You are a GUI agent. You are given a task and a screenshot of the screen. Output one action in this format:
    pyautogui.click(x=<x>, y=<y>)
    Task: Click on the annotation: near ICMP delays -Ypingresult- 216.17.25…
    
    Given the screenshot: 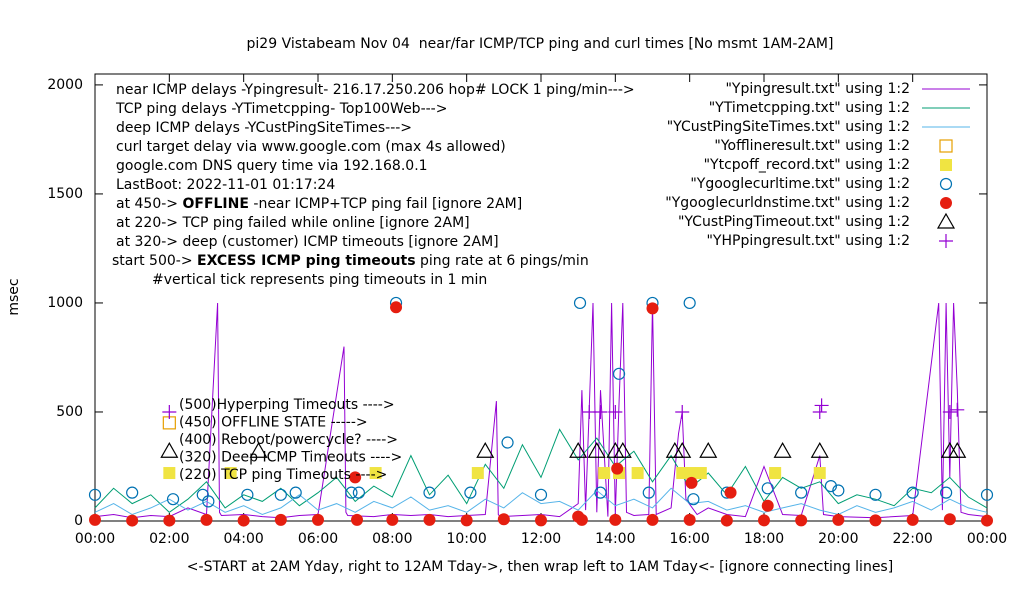 What is the action you would take?
    pyautogui.click(x=375, y=90)
    